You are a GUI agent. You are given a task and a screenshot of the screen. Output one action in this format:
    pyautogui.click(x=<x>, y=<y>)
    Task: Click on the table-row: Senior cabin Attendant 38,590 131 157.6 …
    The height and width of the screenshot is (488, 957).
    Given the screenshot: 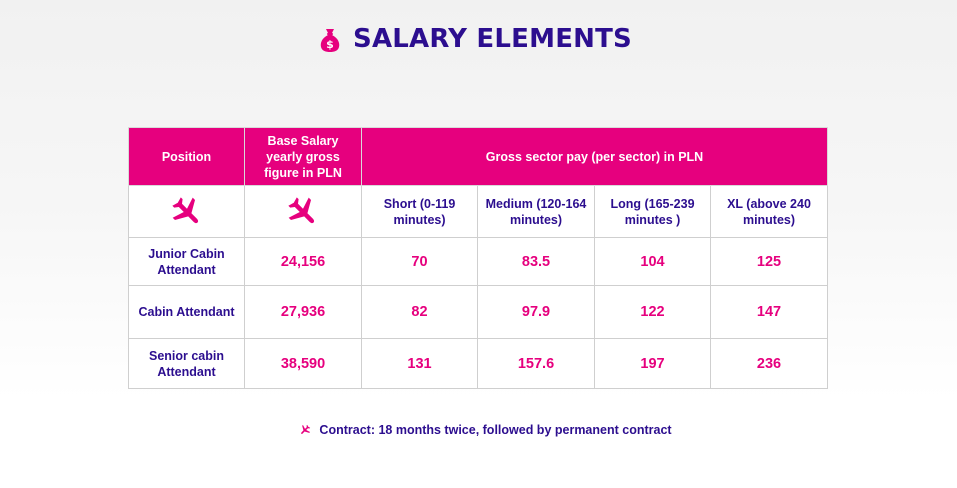 What is the action you would take?
    pyautogui.click(x=478, y=363)
    